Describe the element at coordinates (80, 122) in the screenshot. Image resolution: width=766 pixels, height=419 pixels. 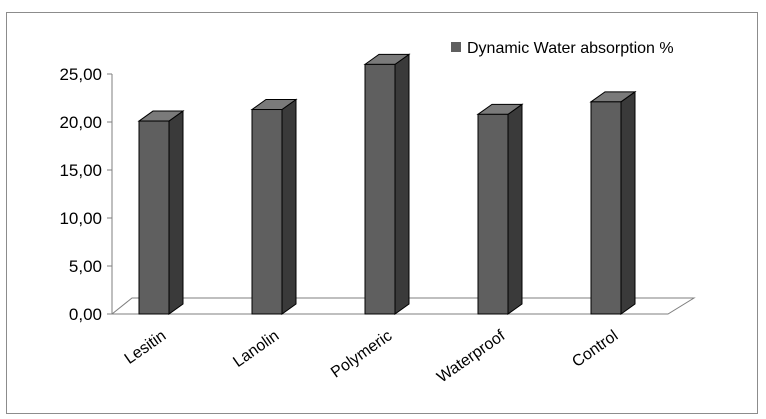
I see `y-tick-label: 20,00` at that location.